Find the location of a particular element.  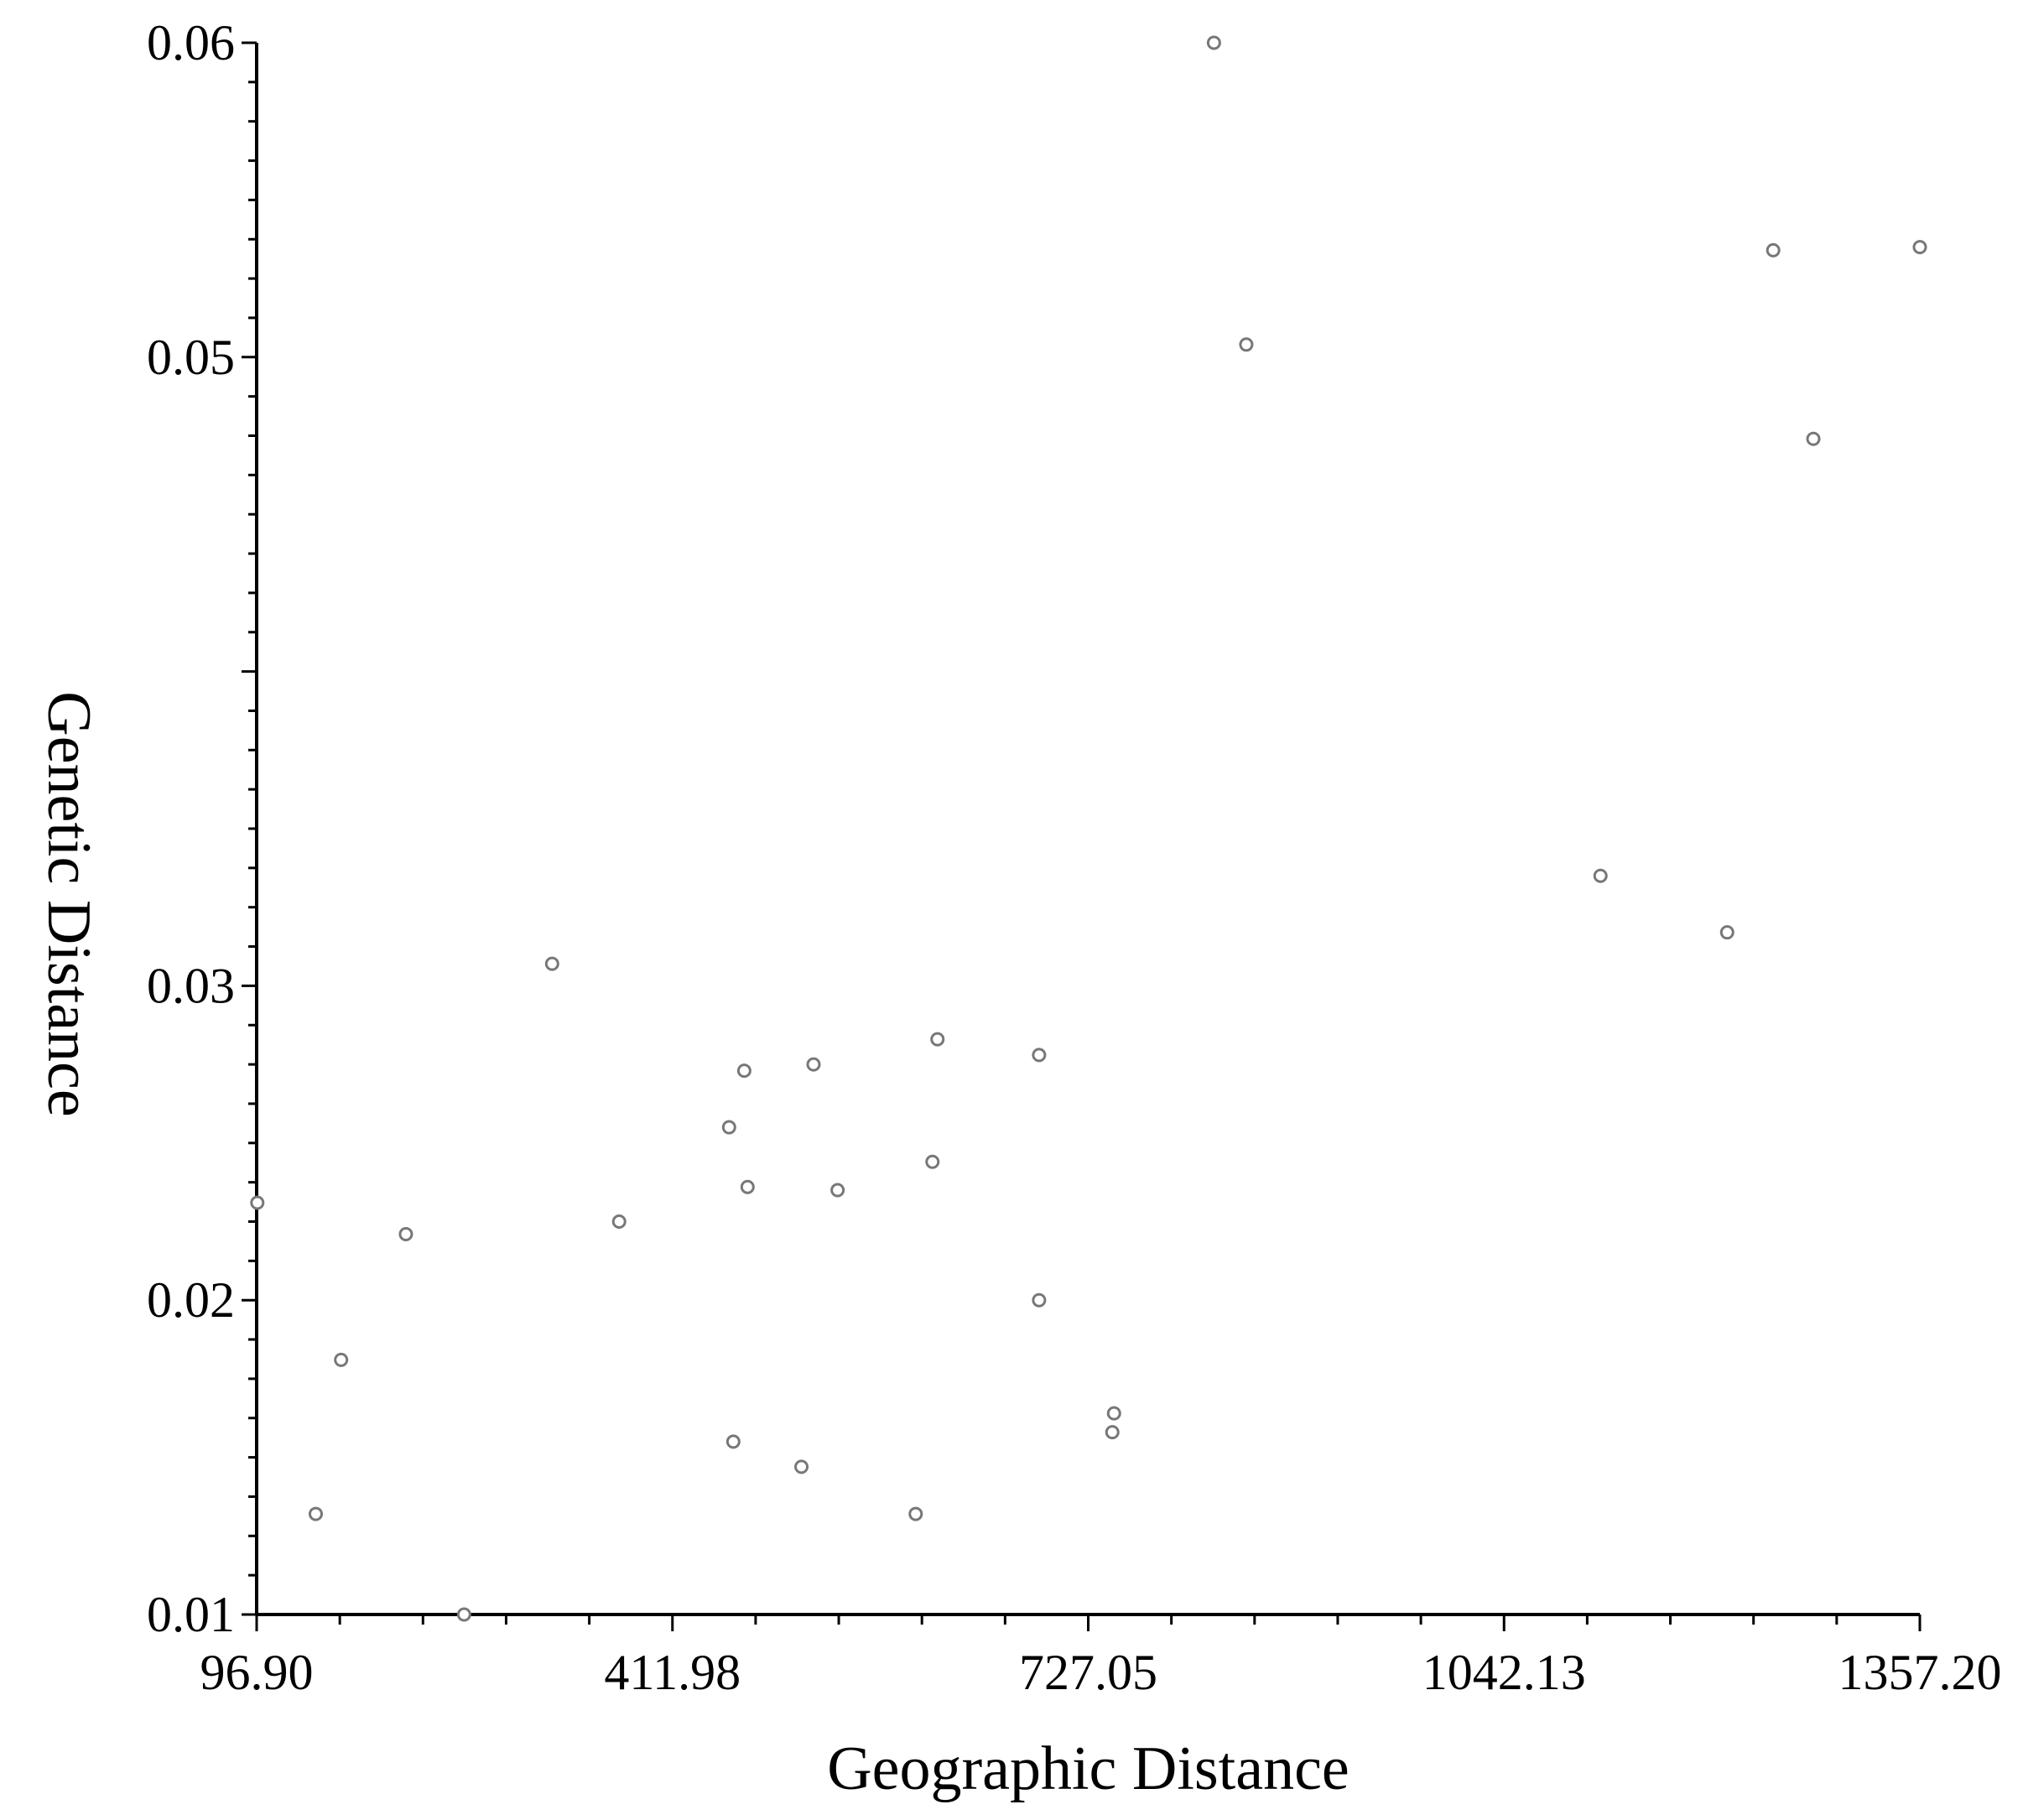

x-tick-label: 1357.20 is located at coordinates (1920, 1672).